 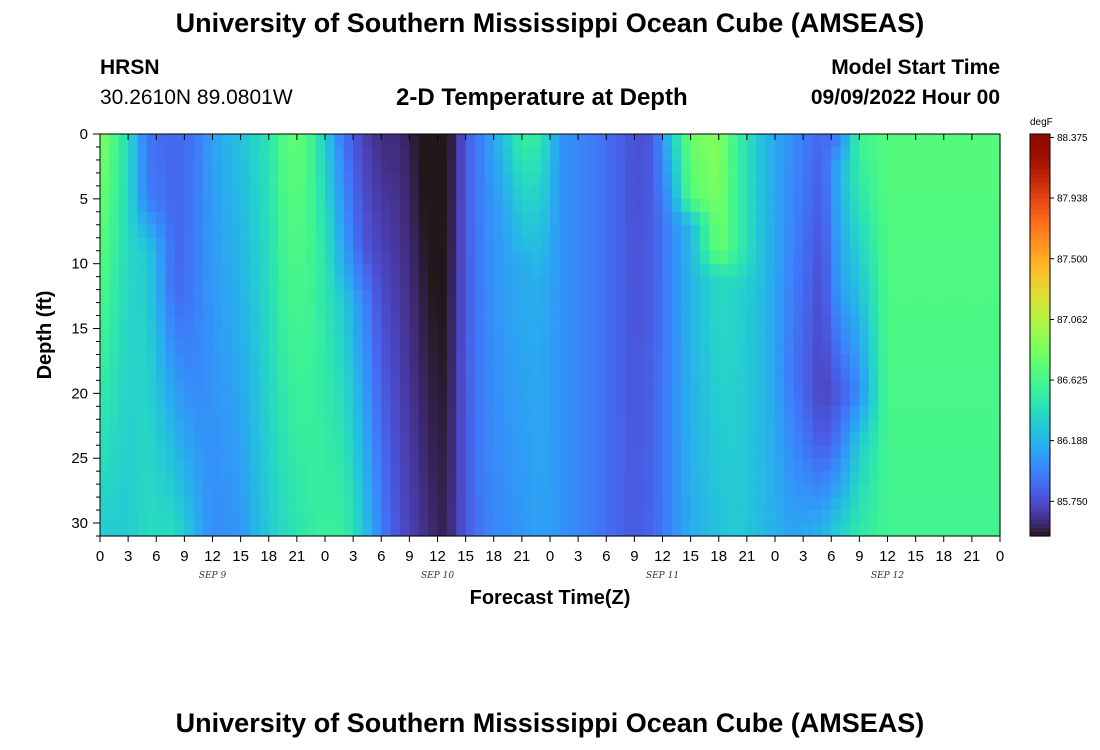 I want to click on y-axis-title: Depth (ft), so click(x=45, y=335).